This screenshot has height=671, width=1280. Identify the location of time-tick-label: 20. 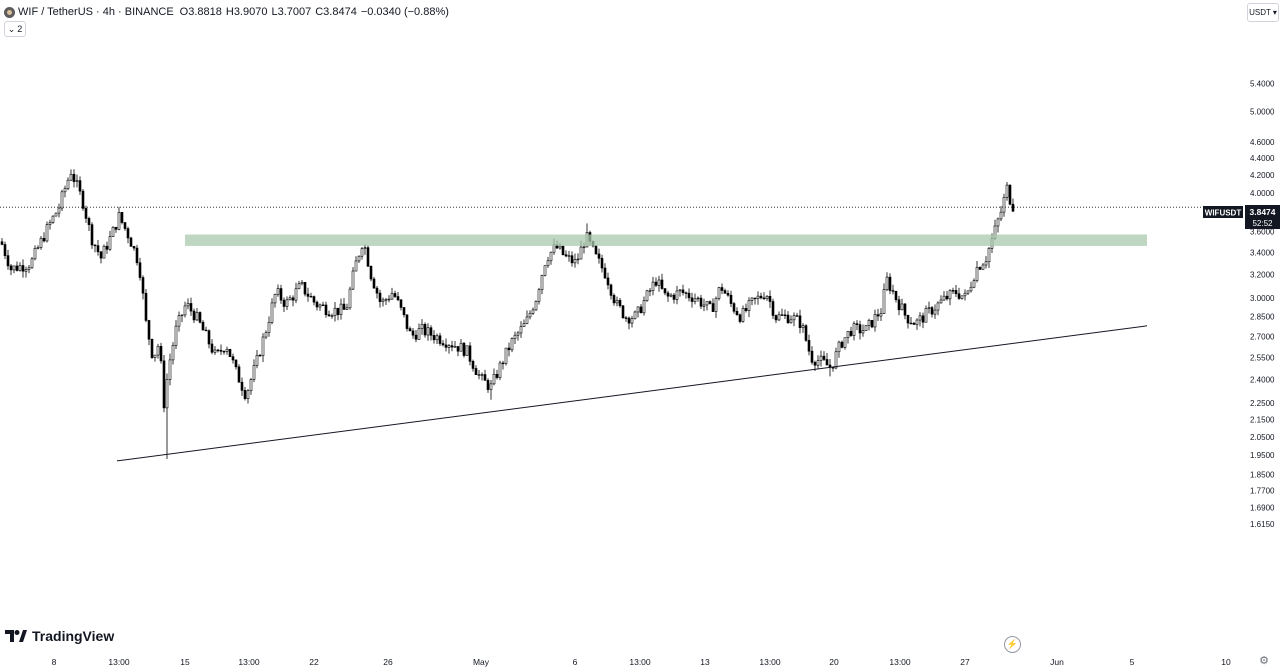
(834, 662).